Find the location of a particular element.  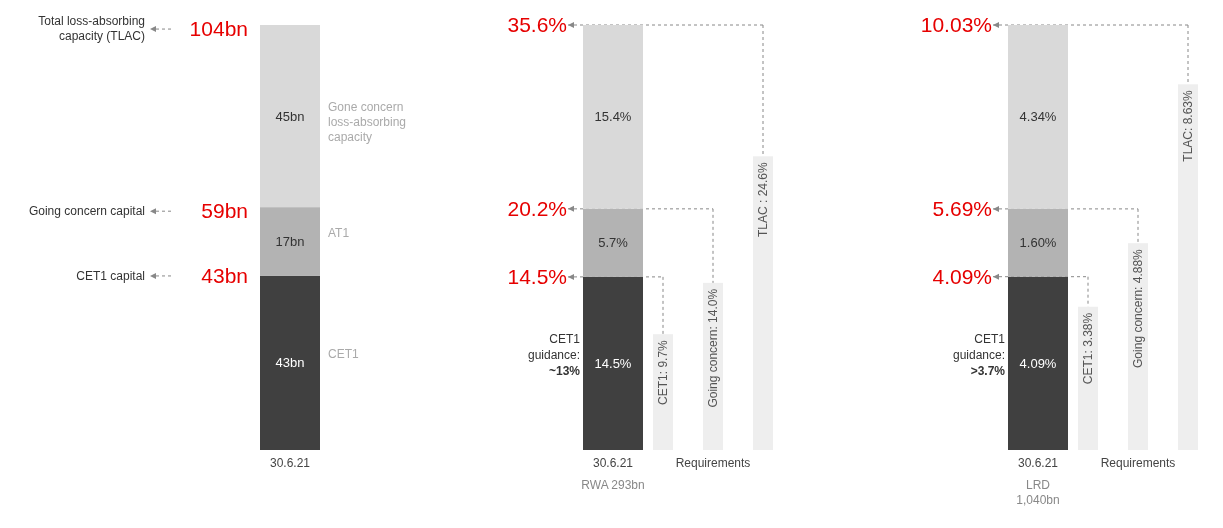

data-label: 4.34% is located at coordinates (1038, 117).